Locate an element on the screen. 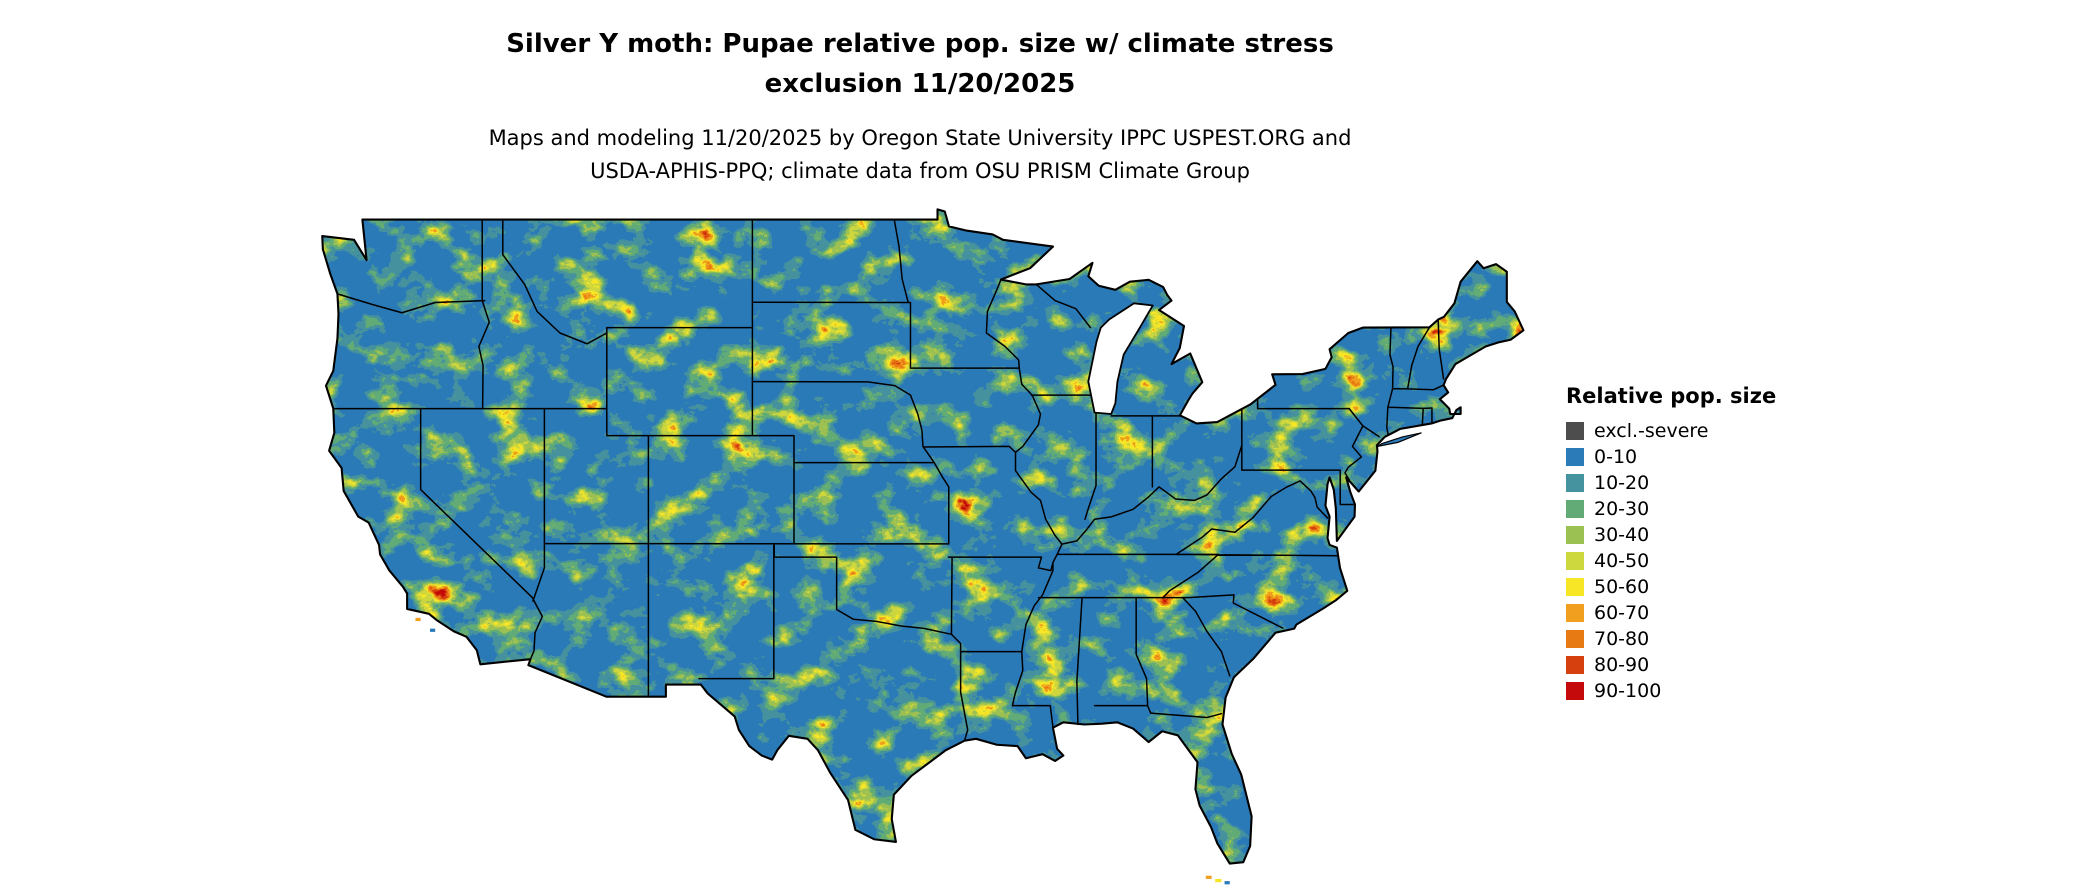 Image resolution: width=2100 pixels, height=892 pixels. legend-row: 70-80 is located at coordinates (1671, 639).